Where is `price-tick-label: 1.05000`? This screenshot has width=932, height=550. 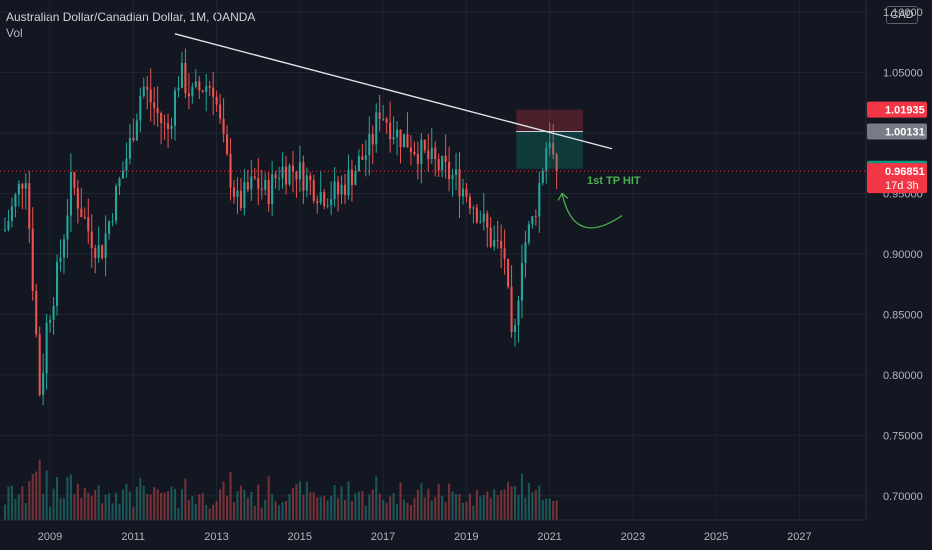 price-tick-label: 1.05000 is located at coordinates (903, 74).